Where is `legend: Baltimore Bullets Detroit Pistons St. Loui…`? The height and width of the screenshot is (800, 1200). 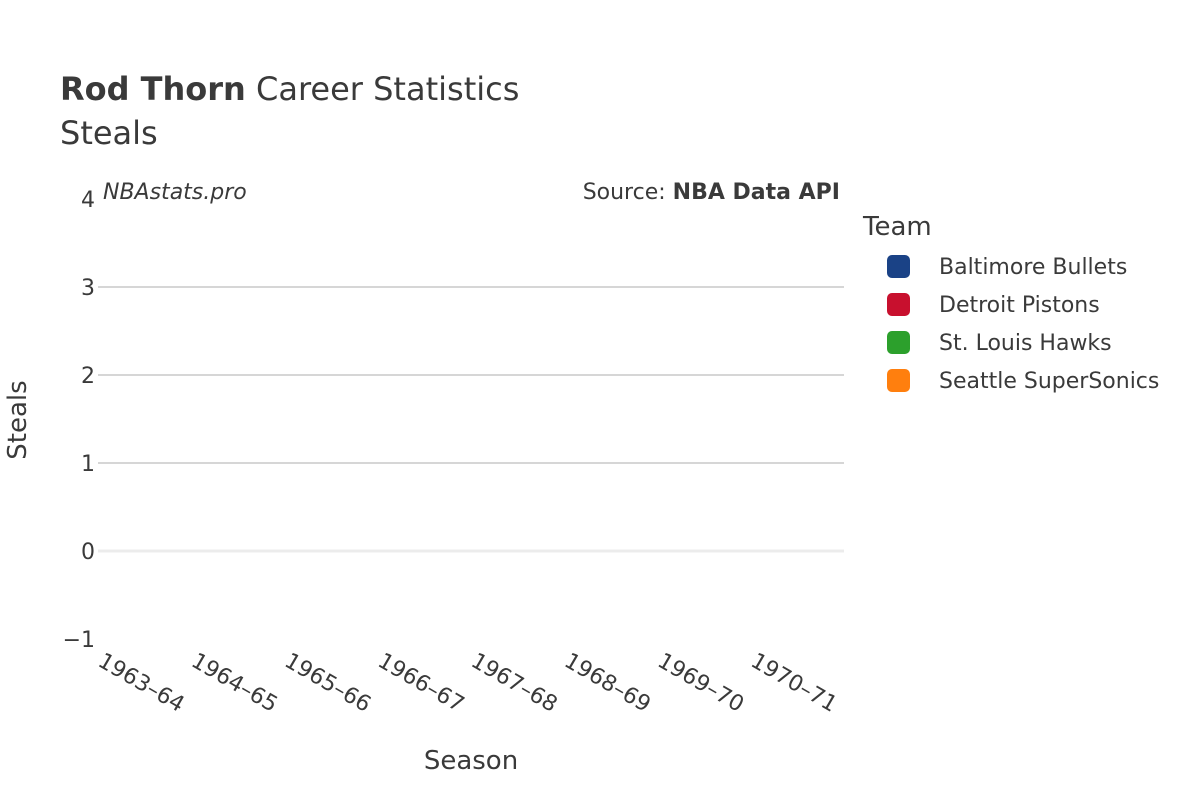
legend: Baltimore Bullets Detroit Pistons St. Loui… is located at coordinates (1023, 324).